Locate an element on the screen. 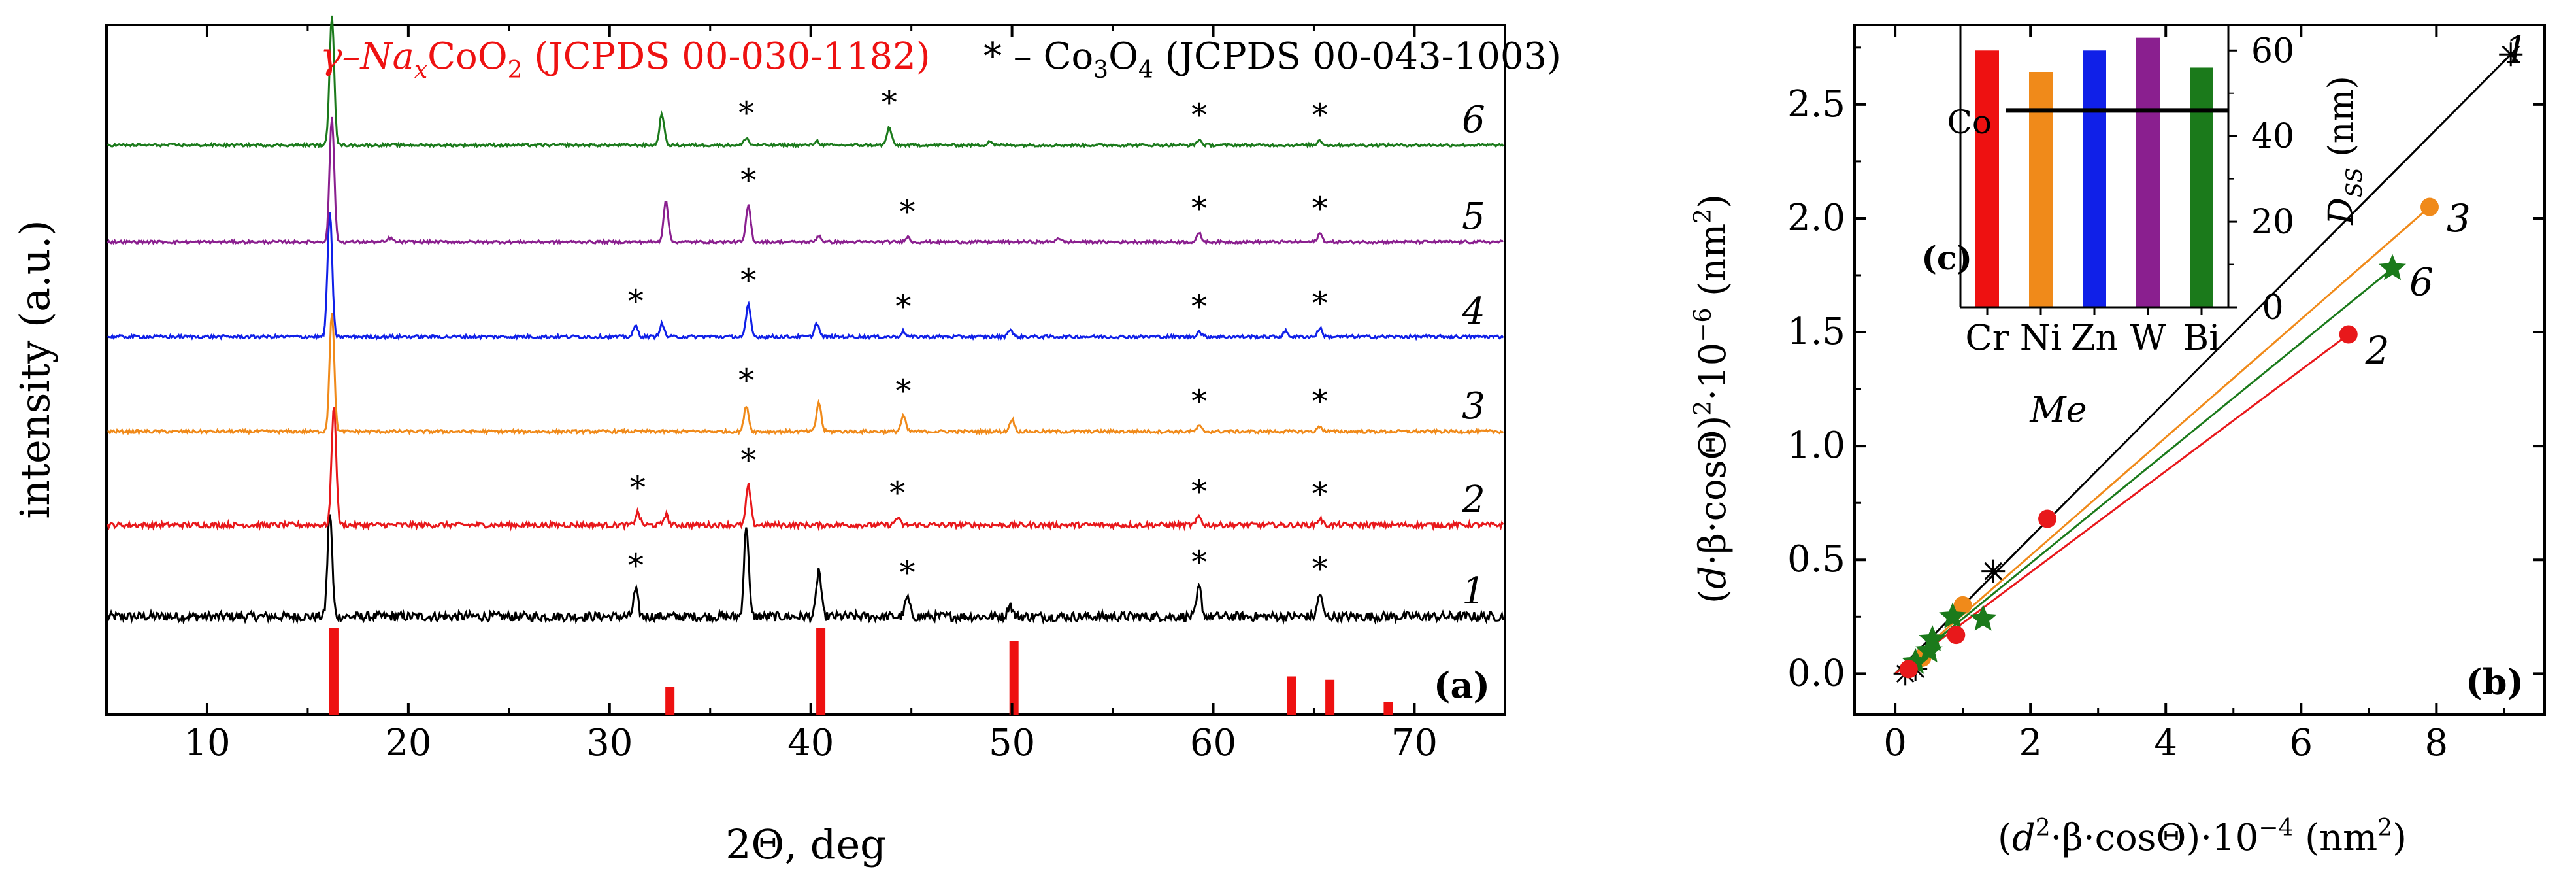 The height and width of the screenshot is (882, 2576). bar-label-Bi: Bi is located at coordinates (2202, 337).